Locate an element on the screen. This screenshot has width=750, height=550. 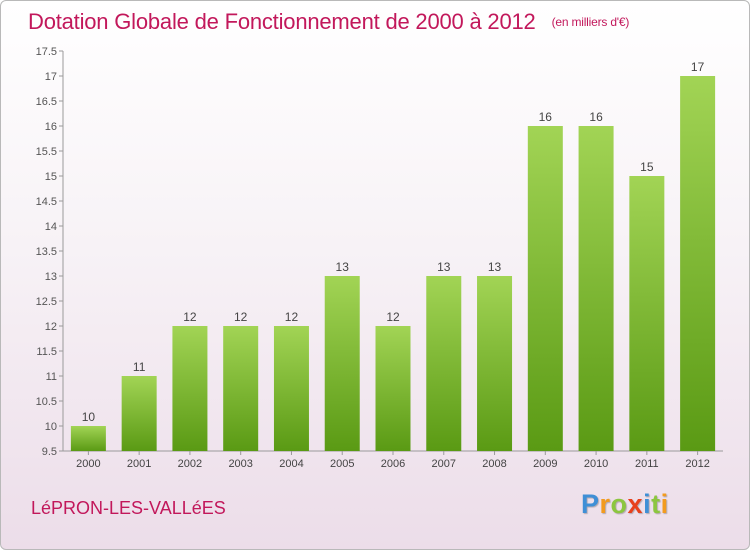
y-tick-label: 16 is located at coordinates (51, 127).